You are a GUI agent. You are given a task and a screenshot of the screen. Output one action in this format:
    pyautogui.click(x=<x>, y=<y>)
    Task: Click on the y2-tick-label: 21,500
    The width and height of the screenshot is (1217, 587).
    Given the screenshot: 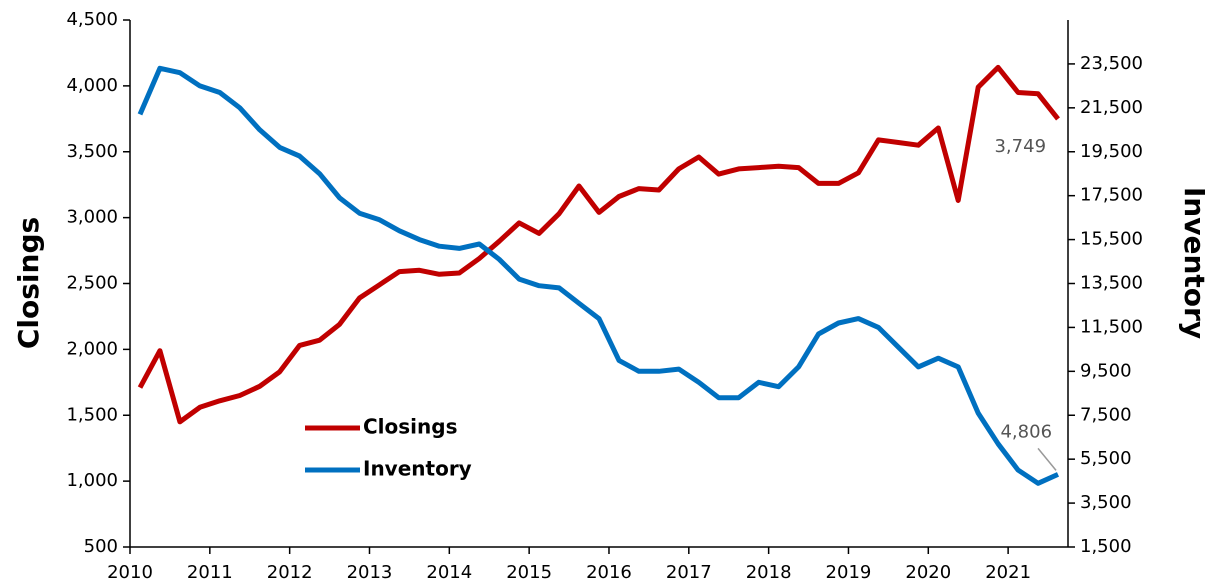 What is the action you would take?
    pyautogui.click(x=1111, y=107)
    